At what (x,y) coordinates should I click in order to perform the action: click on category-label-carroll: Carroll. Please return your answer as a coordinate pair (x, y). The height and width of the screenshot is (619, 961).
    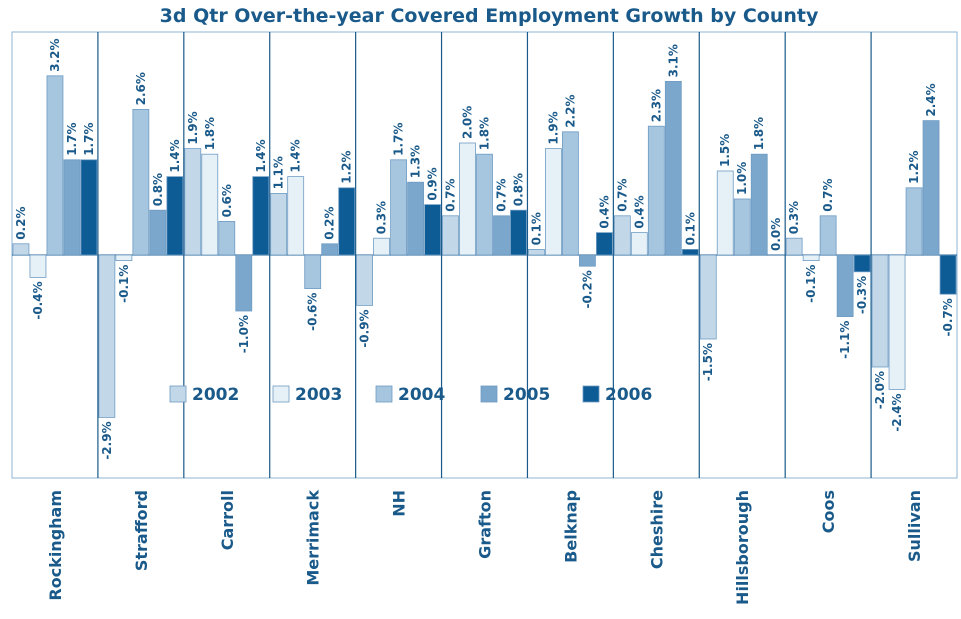
    Looking at the image, I should click on (227, 520).